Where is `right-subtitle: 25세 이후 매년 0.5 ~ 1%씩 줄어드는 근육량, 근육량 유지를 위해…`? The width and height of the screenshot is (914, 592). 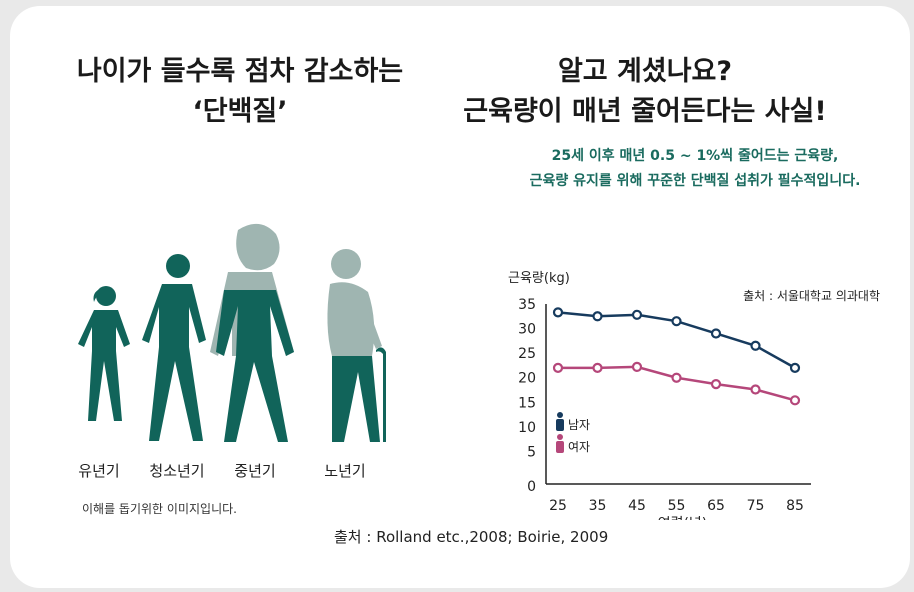
right-subtitle: 25세 이후 매년 0.5 ~ 1%씩 줄어드는 근육량, 근육량 유지를 위해… is located at coordinates (695, 169).